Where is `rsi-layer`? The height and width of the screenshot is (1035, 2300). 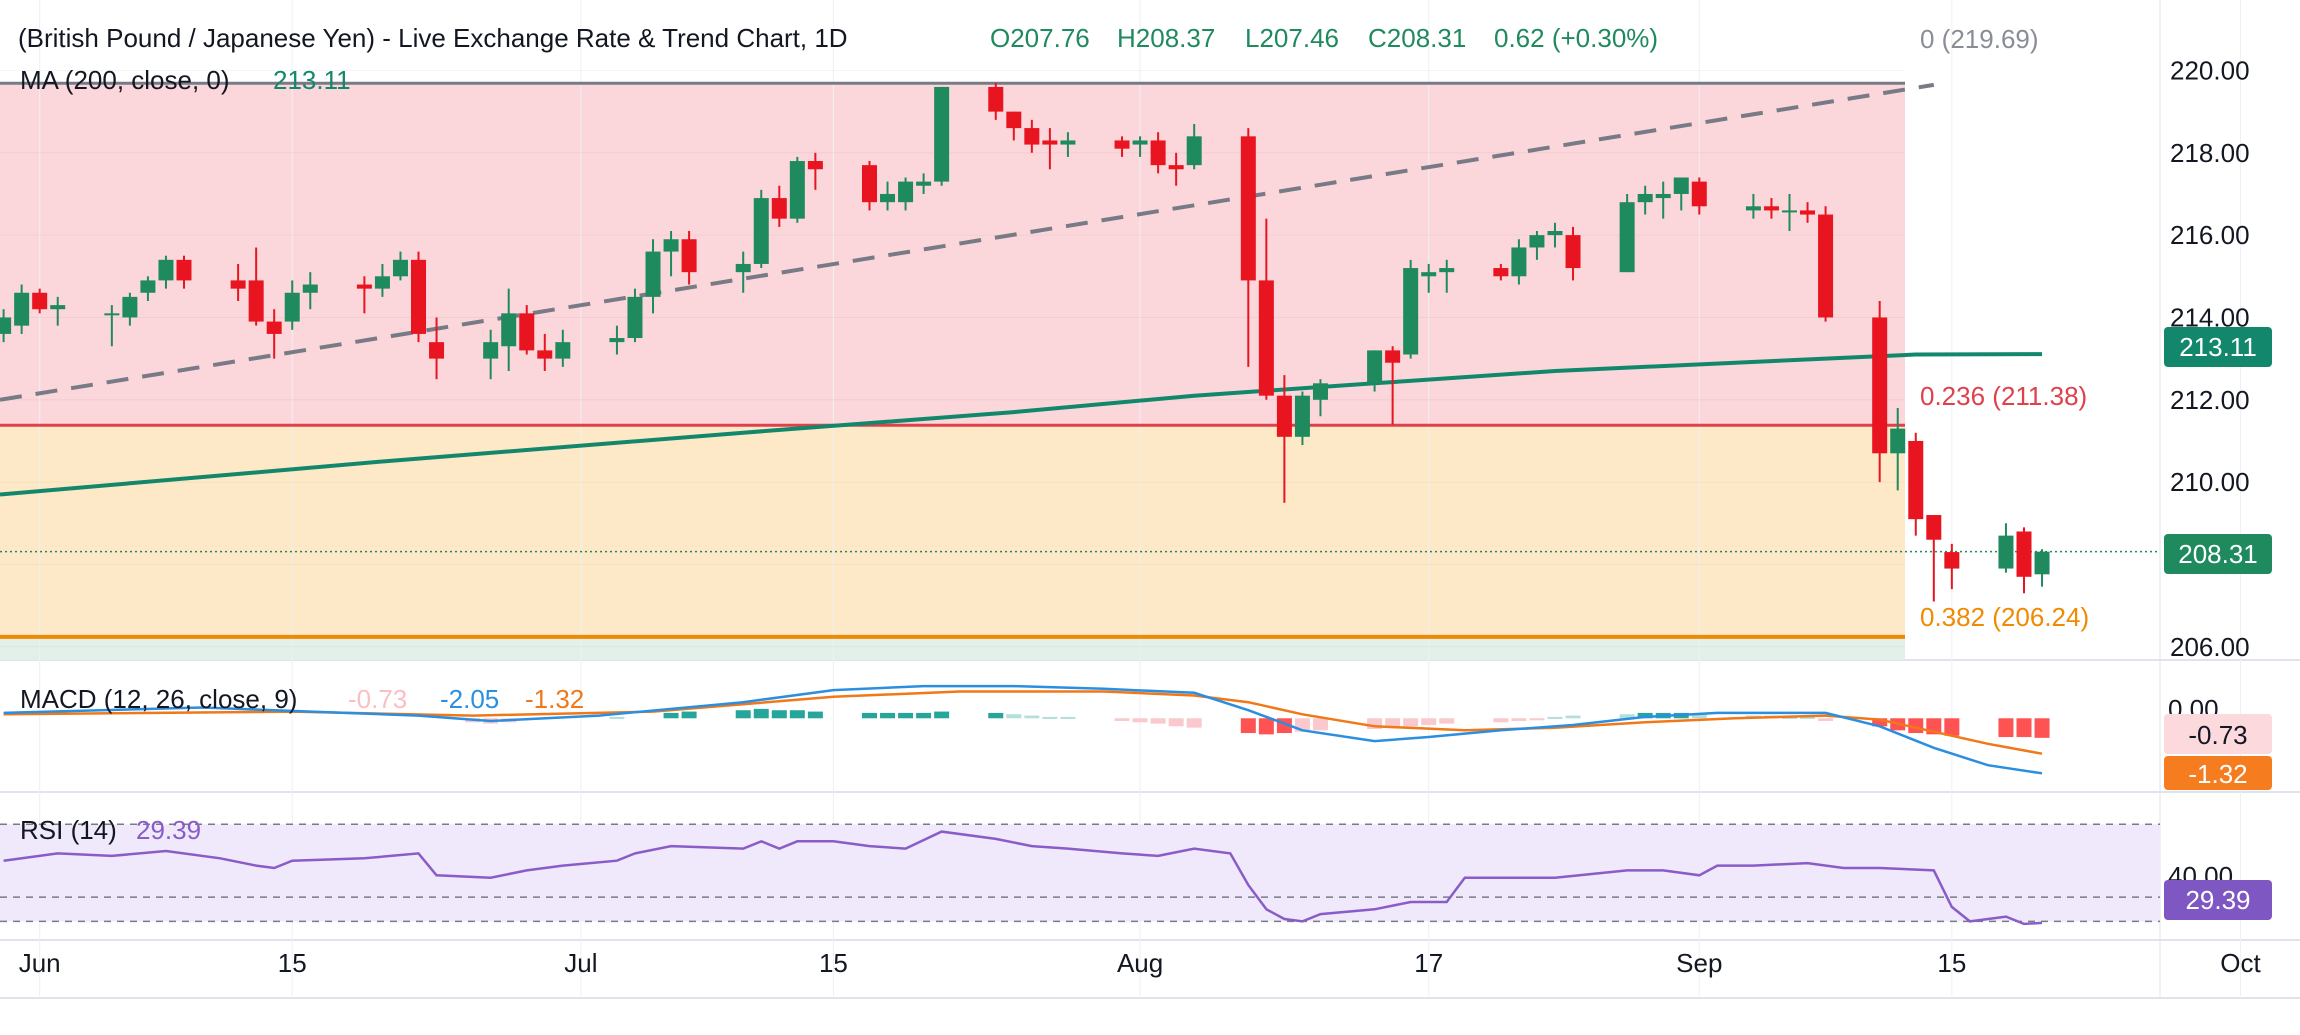
rsi-layer is located at coordinates (1080, 874).